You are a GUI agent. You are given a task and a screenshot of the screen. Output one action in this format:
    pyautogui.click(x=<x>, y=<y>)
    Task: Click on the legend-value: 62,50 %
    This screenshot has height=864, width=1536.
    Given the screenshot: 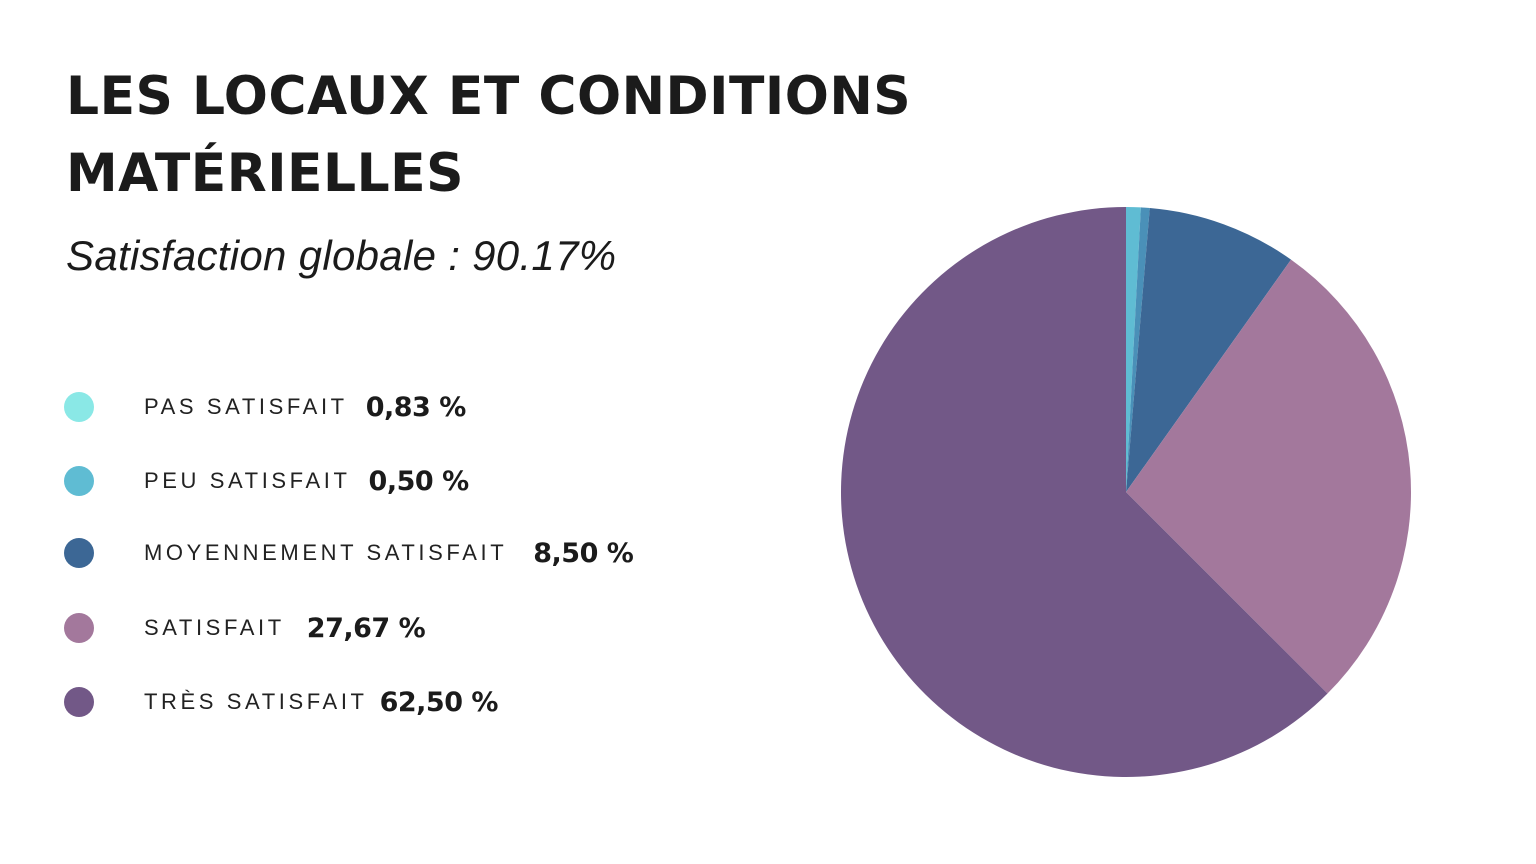 What is the action you would take?
    pyautogui.click(x=439, y=702)
    